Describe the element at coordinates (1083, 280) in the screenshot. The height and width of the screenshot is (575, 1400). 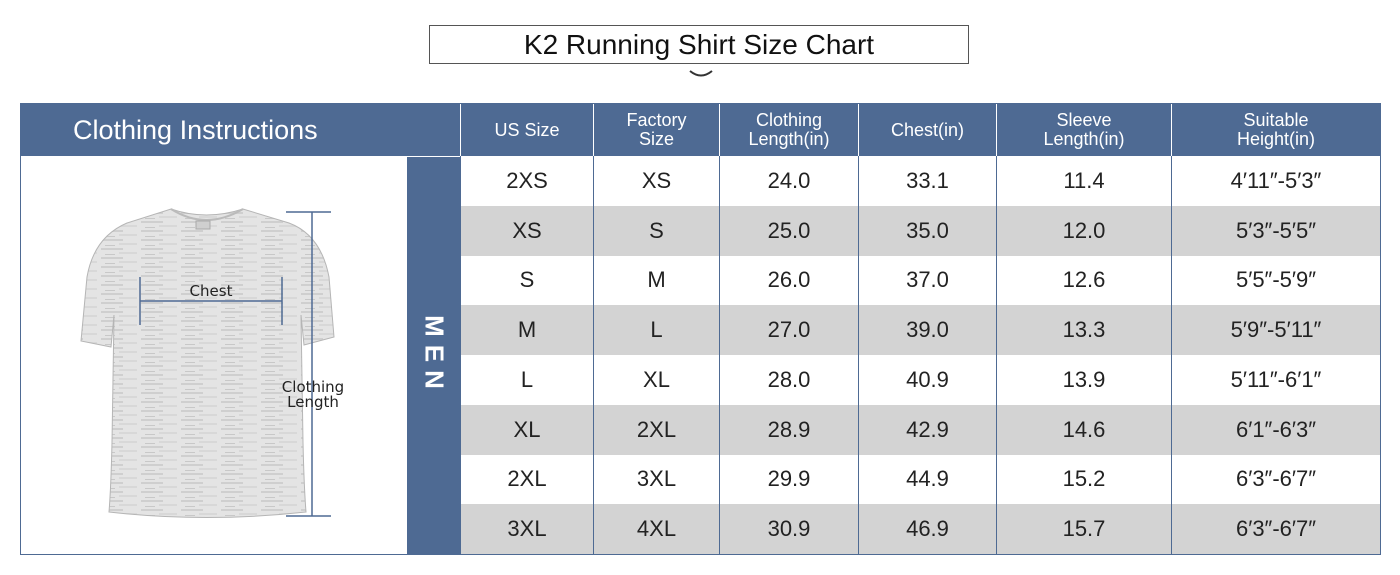
I see `table-cell-sleeve-length: 12.6` at that location.